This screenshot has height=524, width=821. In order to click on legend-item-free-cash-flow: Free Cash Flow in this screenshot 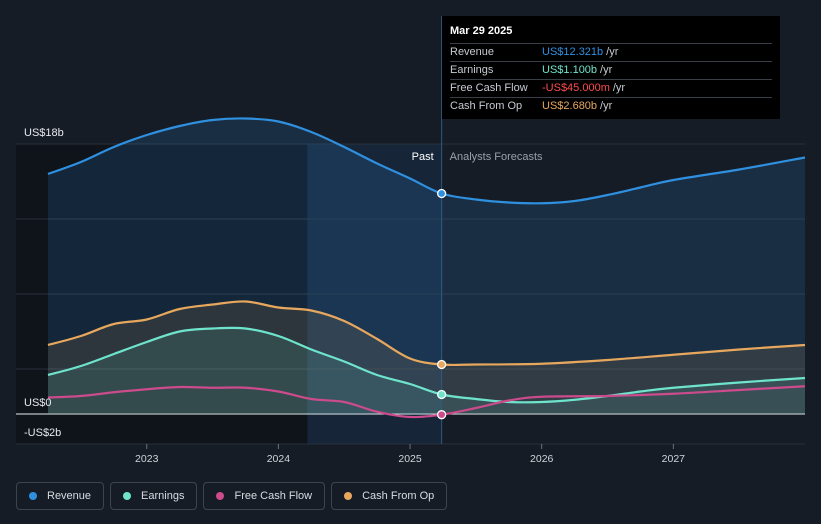, I will do `click(264, 496)`.